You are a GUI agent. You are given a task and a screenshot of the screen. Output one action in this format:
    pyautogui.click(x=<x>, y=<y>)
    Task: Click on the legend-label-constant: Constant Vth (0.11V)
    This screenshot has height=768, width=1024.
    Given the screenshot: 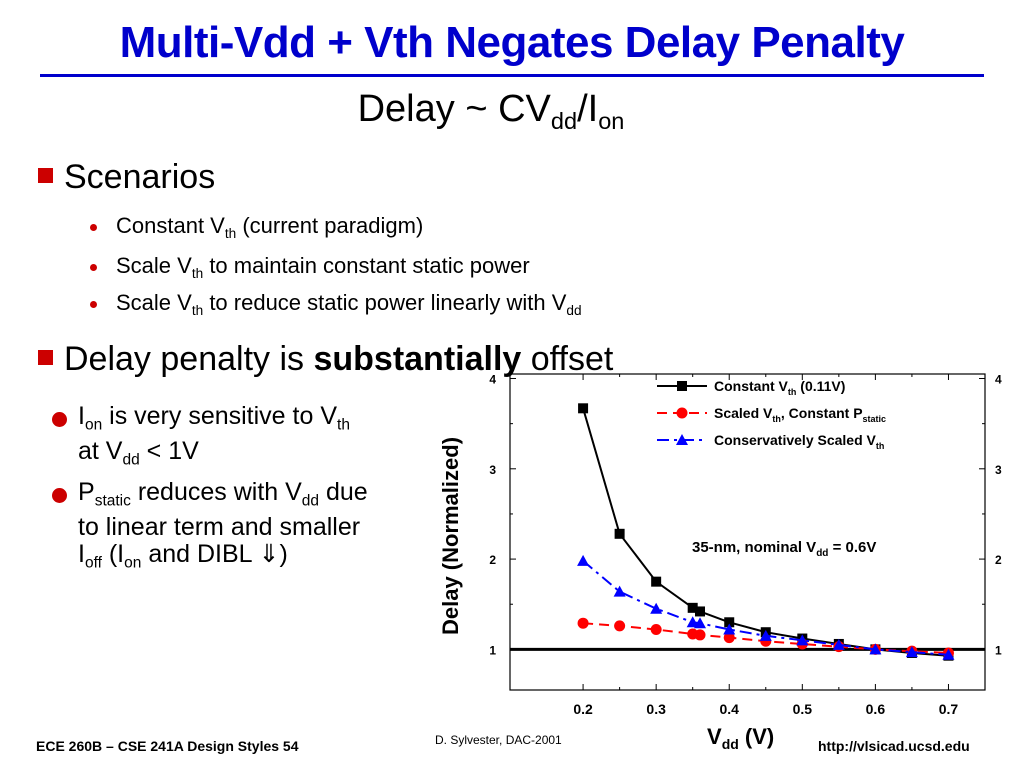 What is the action you would take?
    pyautogui.click(x=779, y=387)
    